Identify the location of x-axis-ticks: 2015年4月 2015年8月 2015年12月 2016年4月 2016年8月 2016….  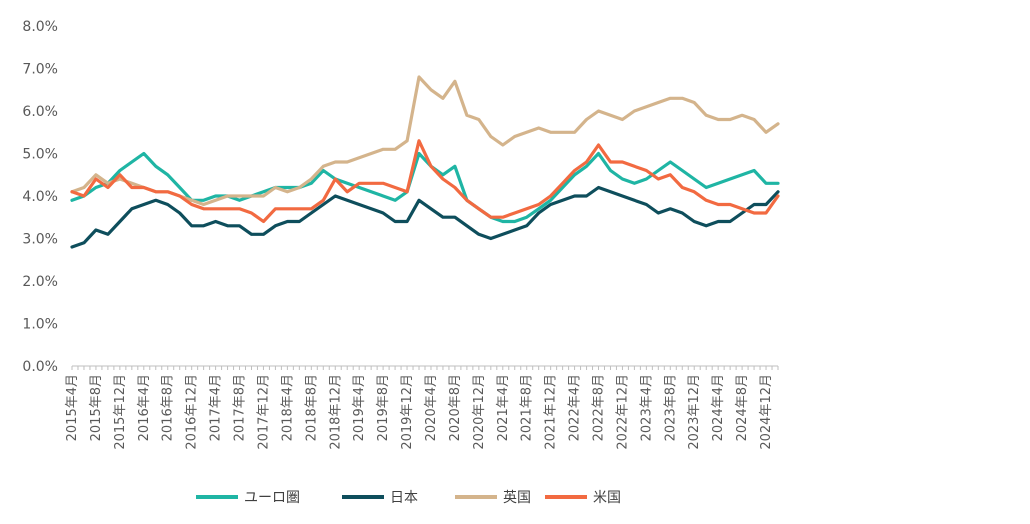
(422, 408).